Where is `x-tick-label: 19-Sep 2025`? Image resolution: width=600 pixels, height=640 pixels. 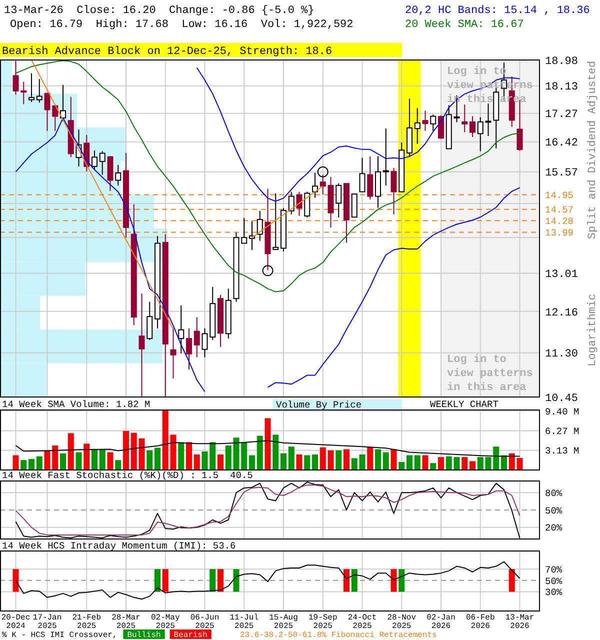
x-tick-label: 19-Sep 2025 is located at coordinates (323, 622).